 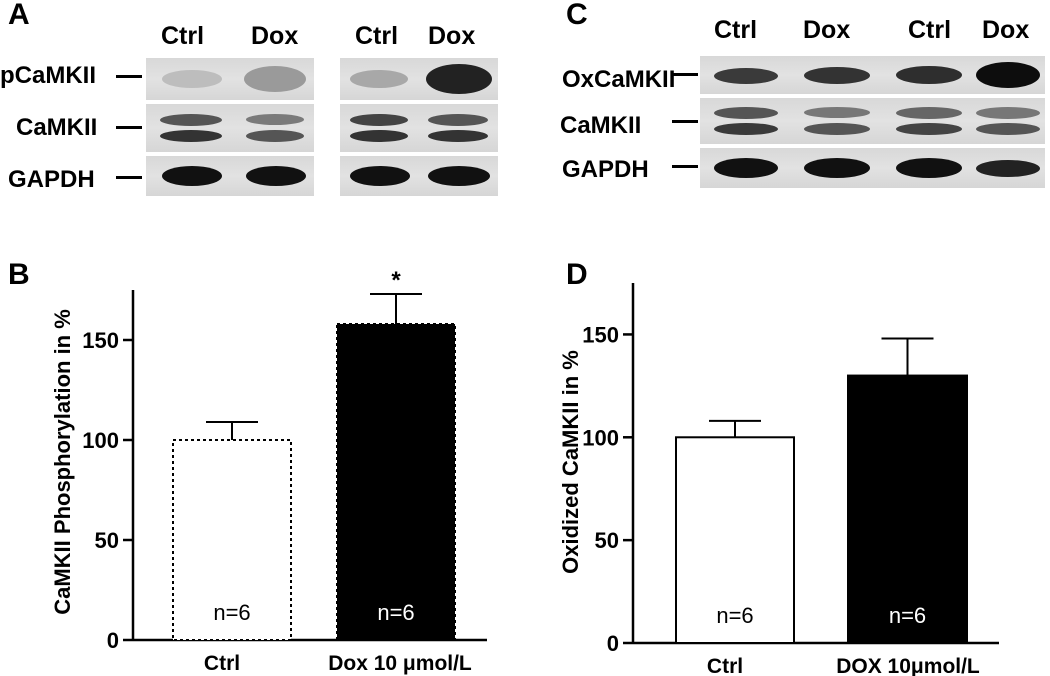 What do you see at coordinates (930, 30) in the screenshot?
I see `panel-c-lane-3-label: Ctrl` at bounding box center [930, 30].